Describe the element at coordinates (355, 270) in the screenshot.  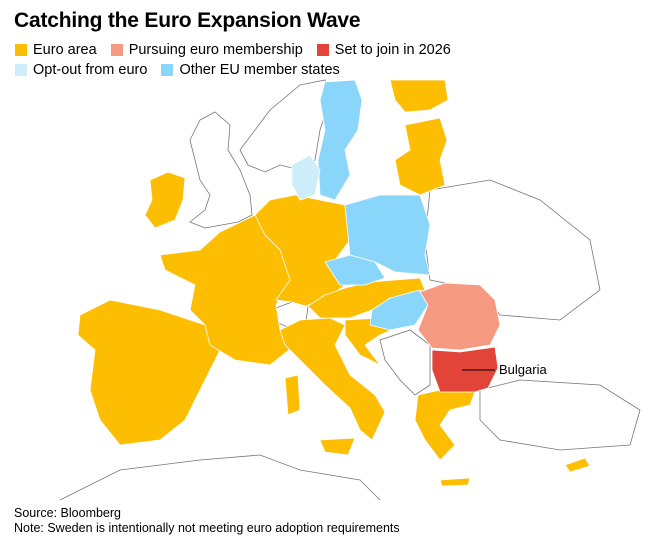
I see `country-czechia` at that location.